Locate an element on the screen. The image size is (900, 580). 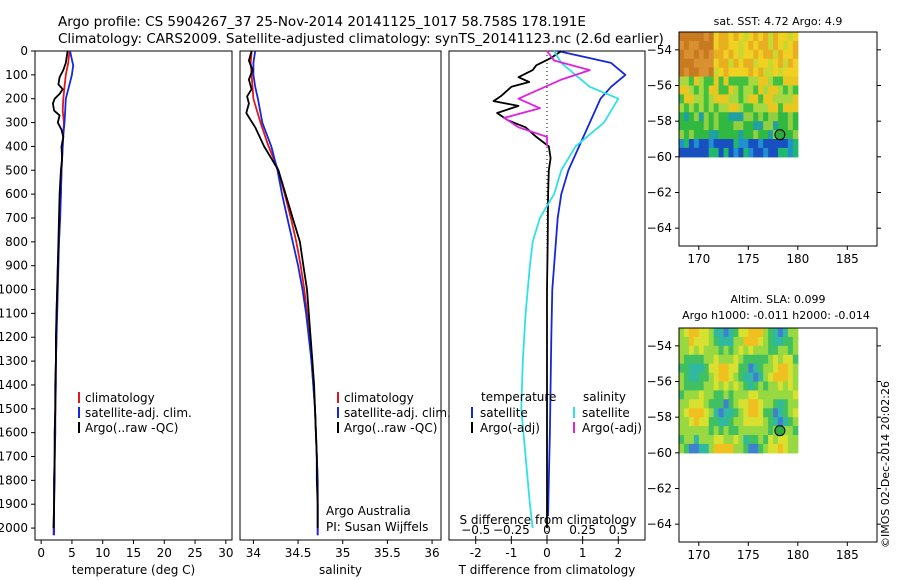
y-tick-label: 500 is located at coordinates (16, 170).